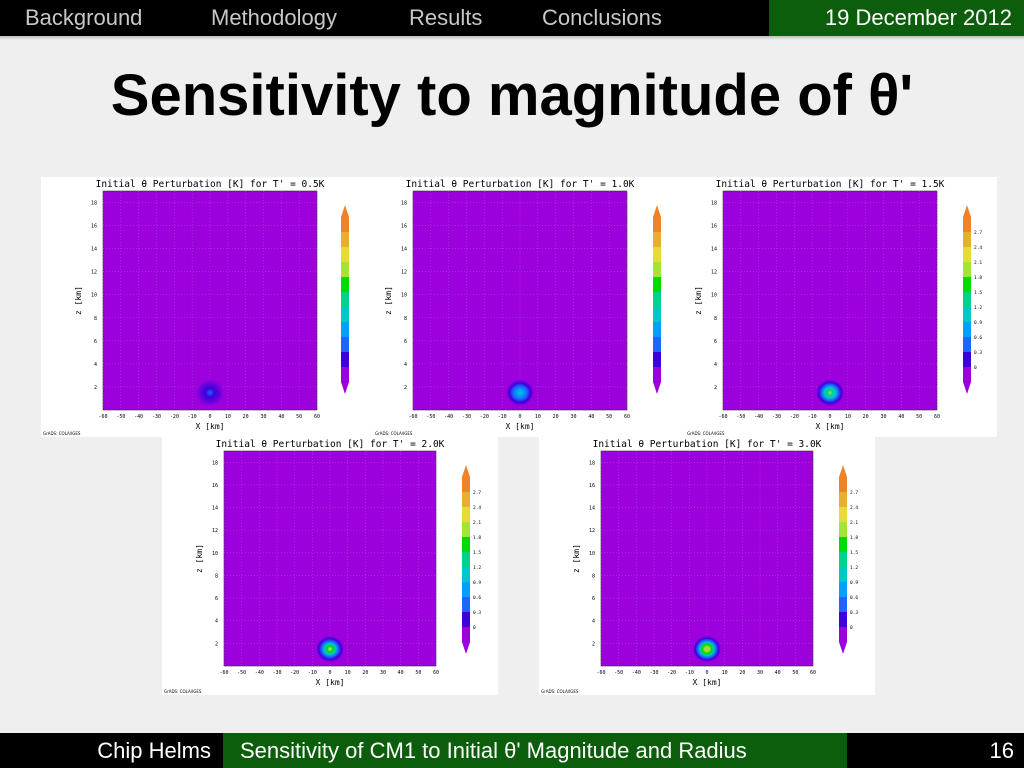 Image resolution: width=1024 pixels, height=768 pixels. I want to click on x-tick-label: 60, so click(317, 417).